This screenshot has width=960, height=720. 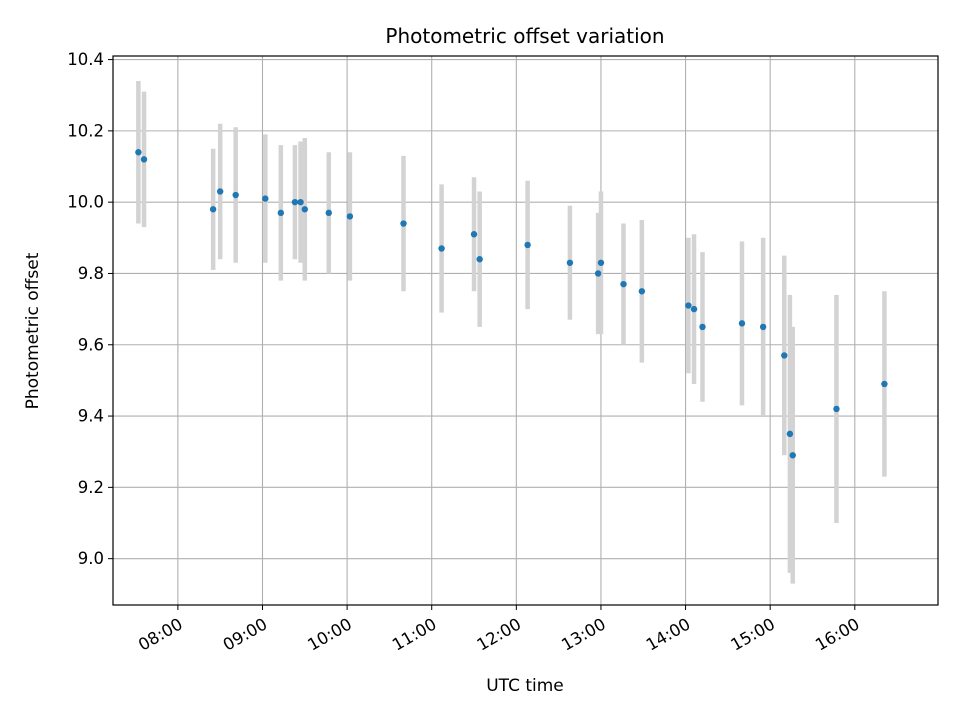 I want to click on y-axis-ticks: 9.0 9.2 9.4 9.6 9.8 10.0 10.2 10.4, so click(x=90, y=309).